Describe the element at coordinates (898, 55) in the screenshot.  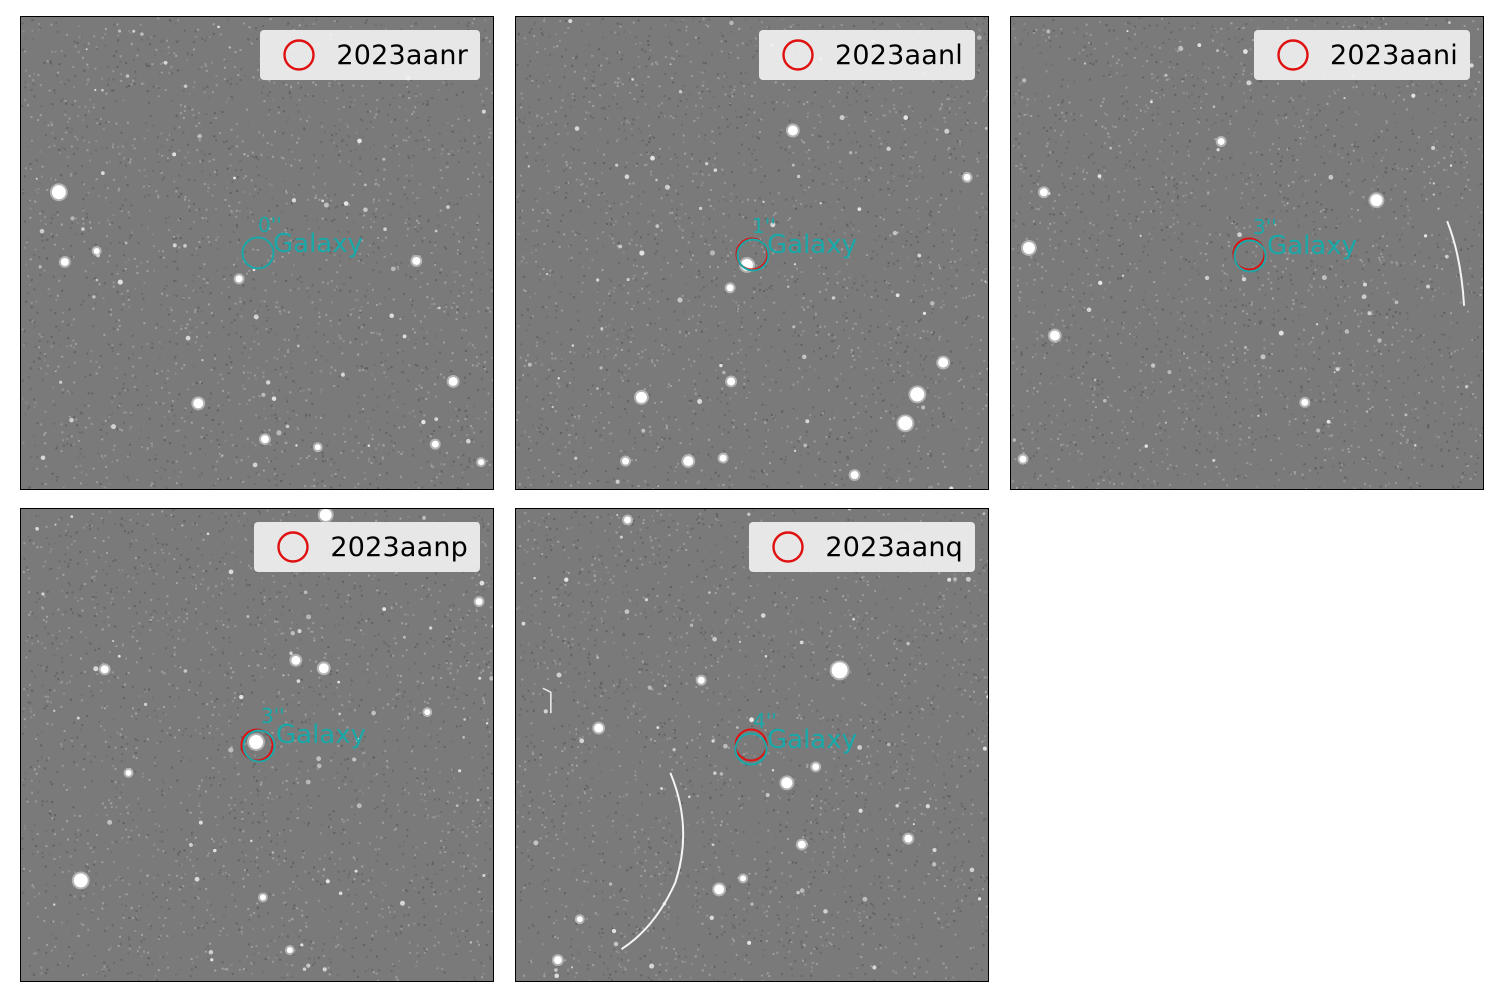
I see `transient-name-label: 2023aanl` at that location.